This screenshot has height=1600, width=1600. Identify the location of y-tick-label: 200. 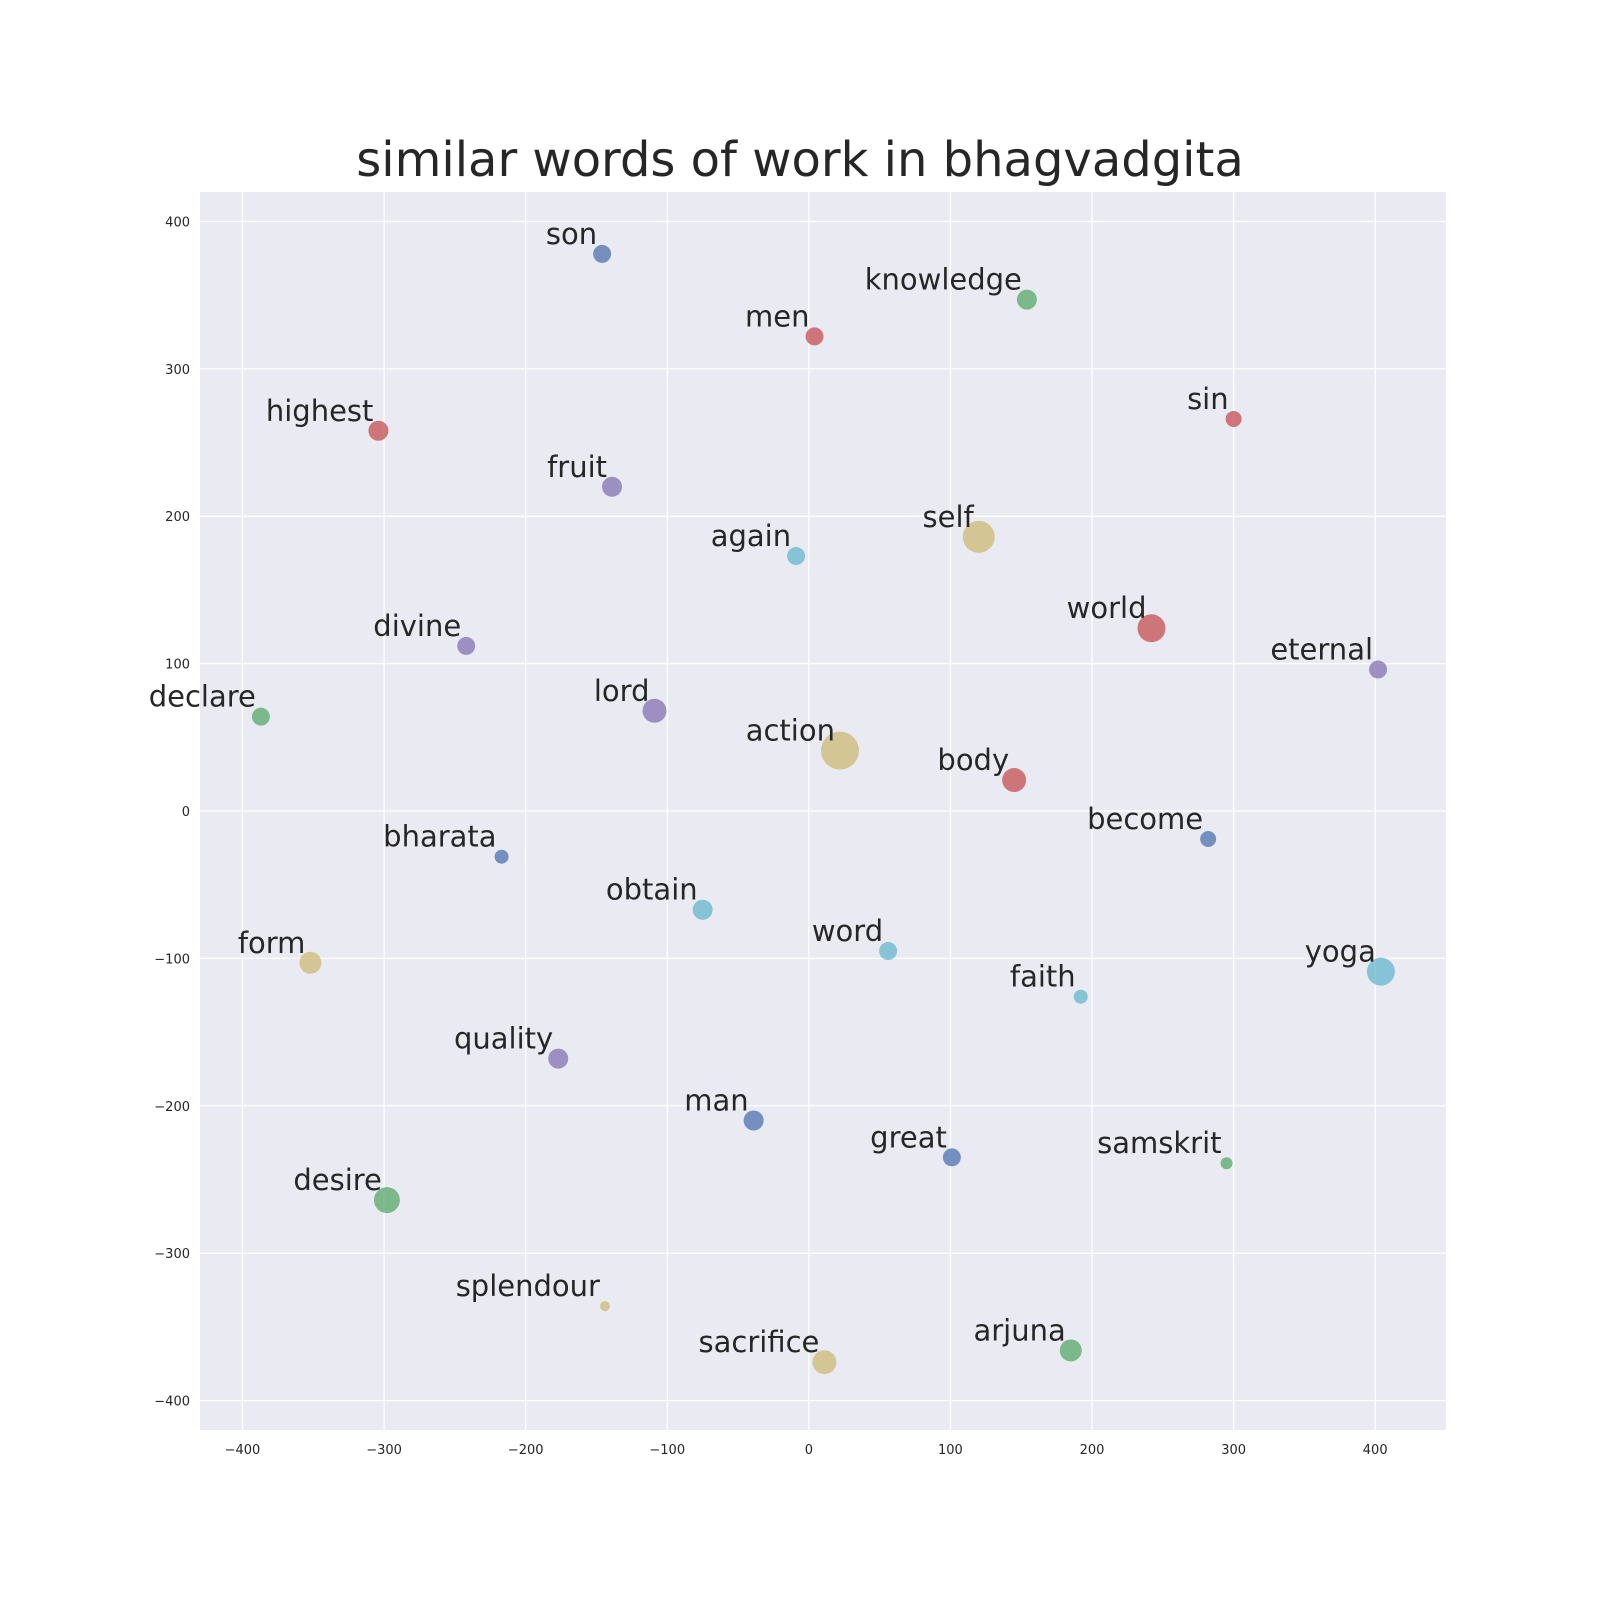
(177, 517).